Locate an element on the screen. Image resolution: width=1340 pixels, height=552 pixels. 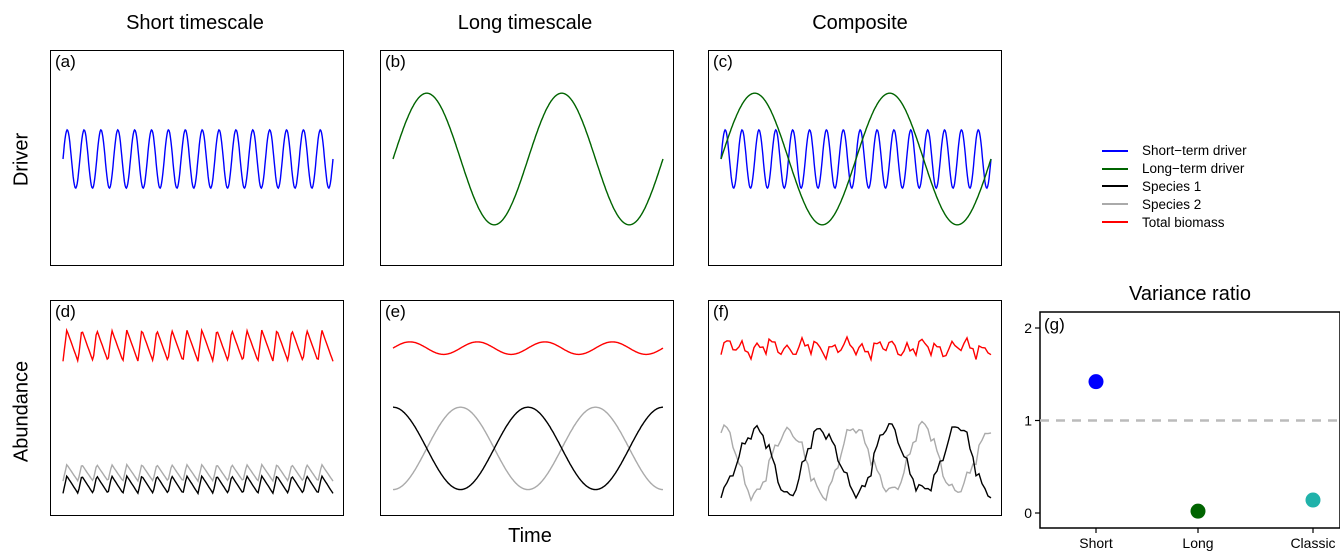
column-title-composite: Composite is located at coordinates (860, 23).